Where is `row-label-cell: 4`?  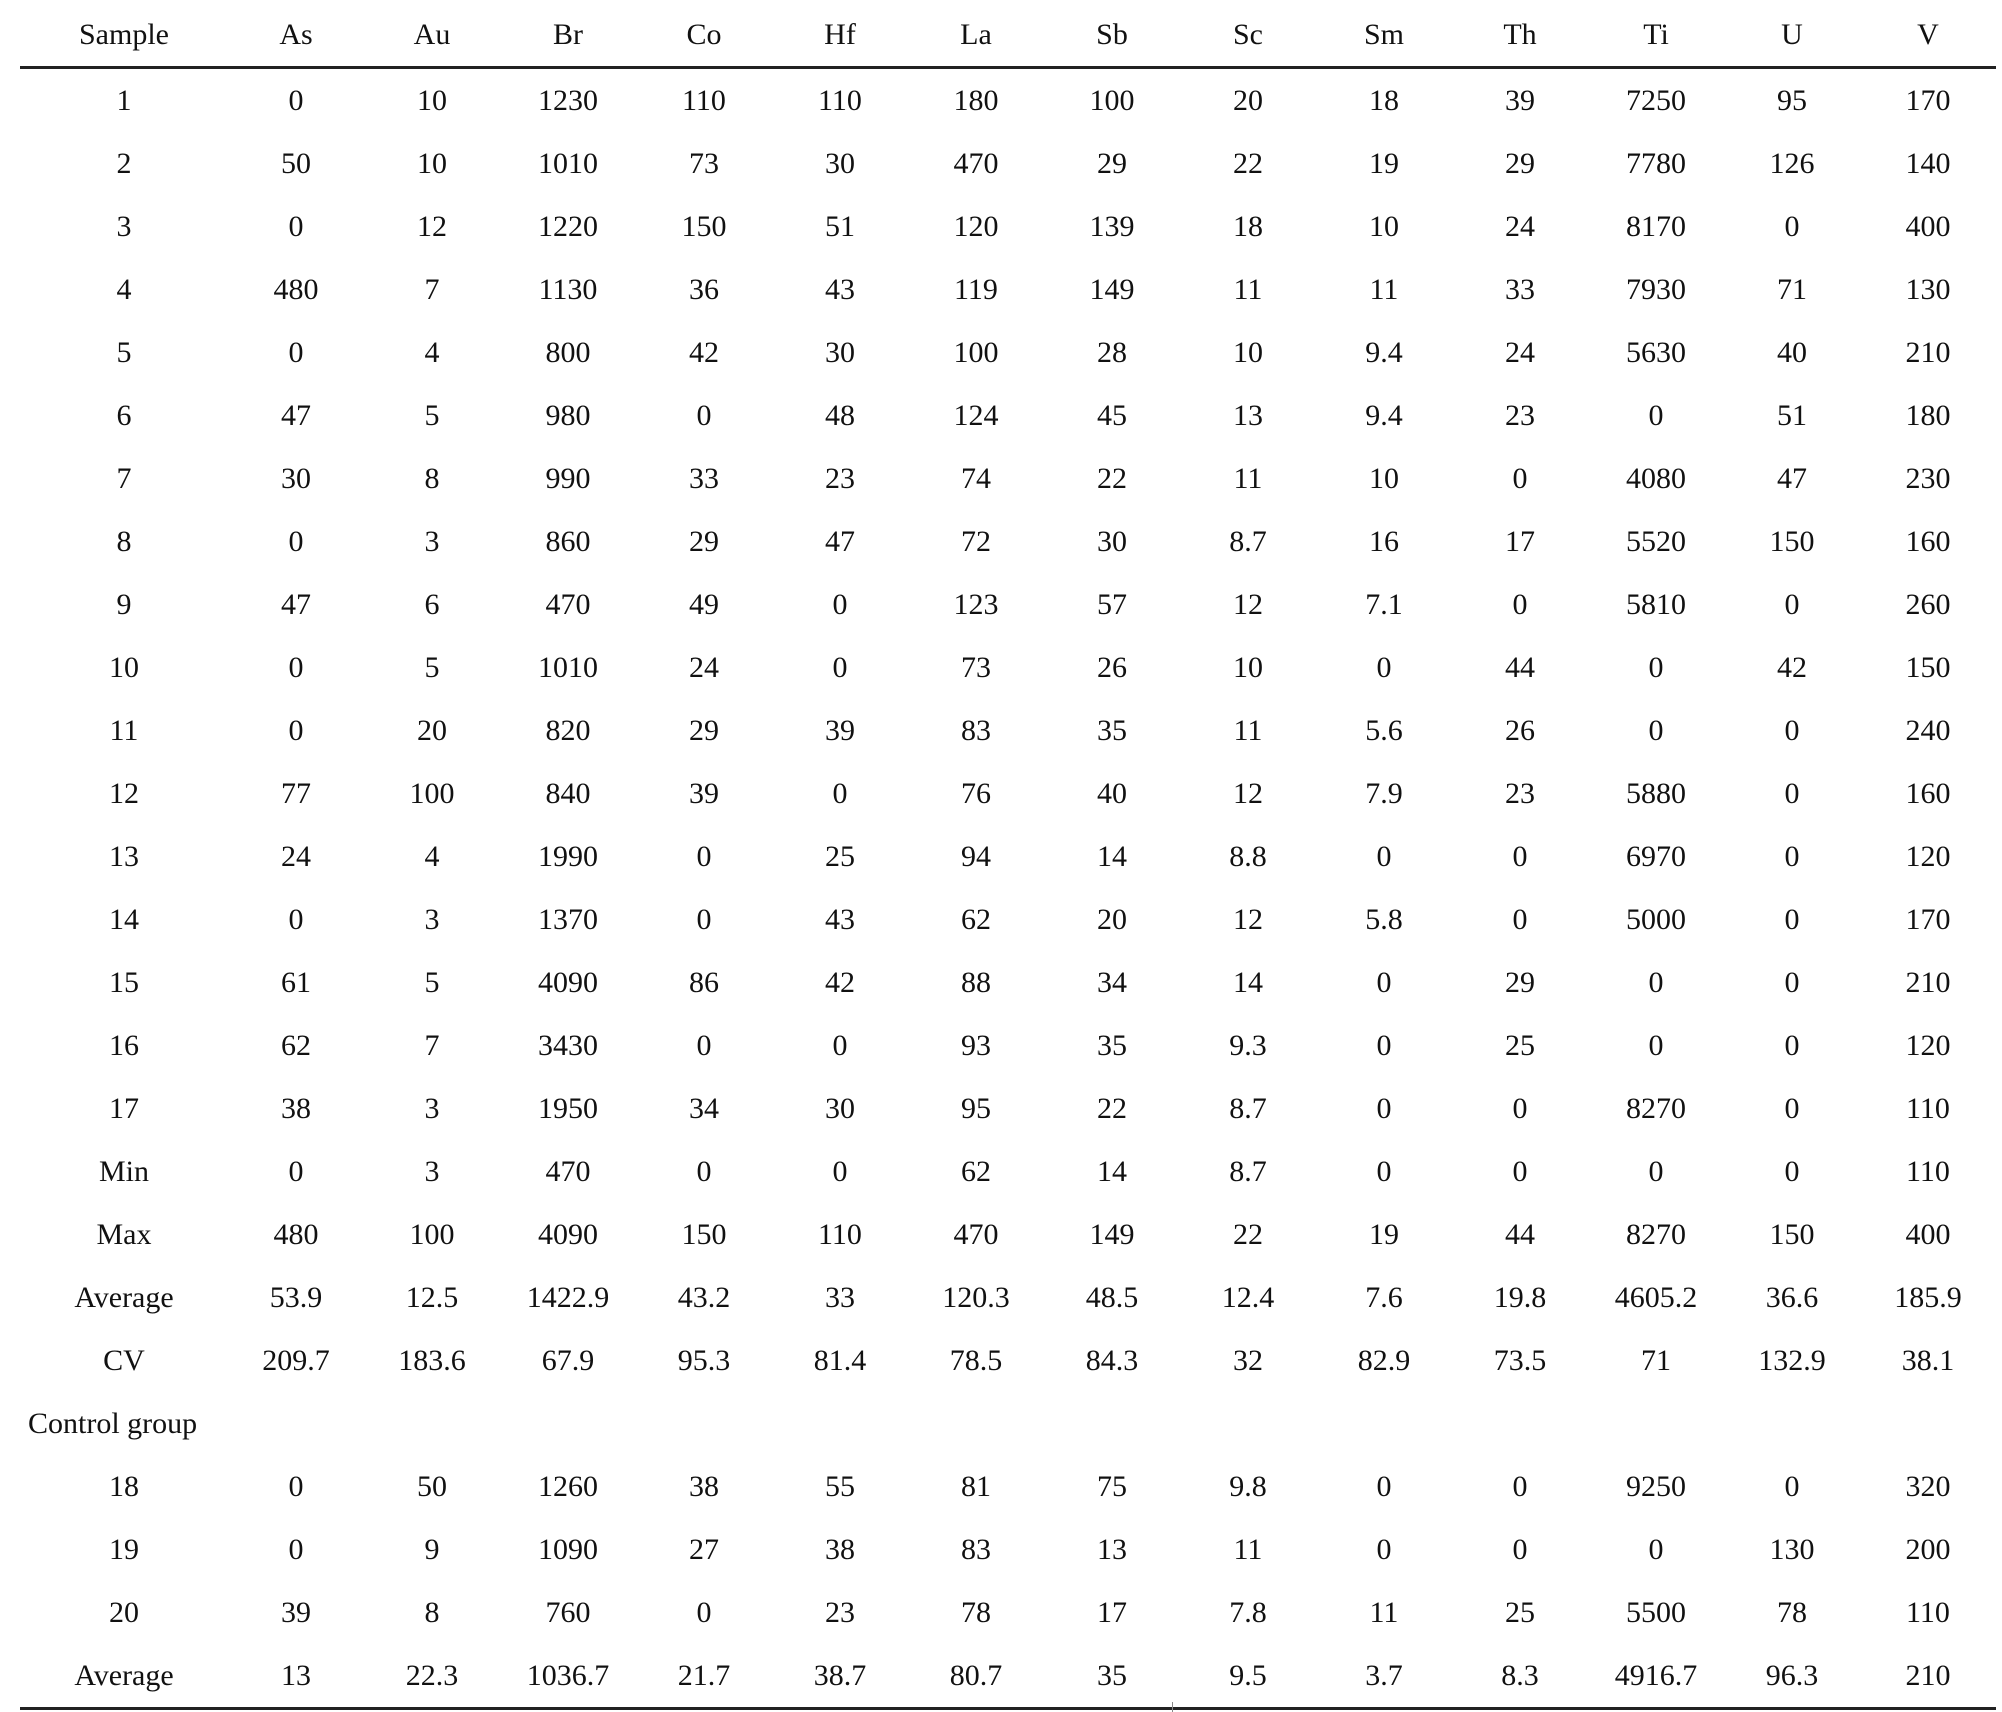 row-label-cell: 4 is located at coordinates (124, 289).